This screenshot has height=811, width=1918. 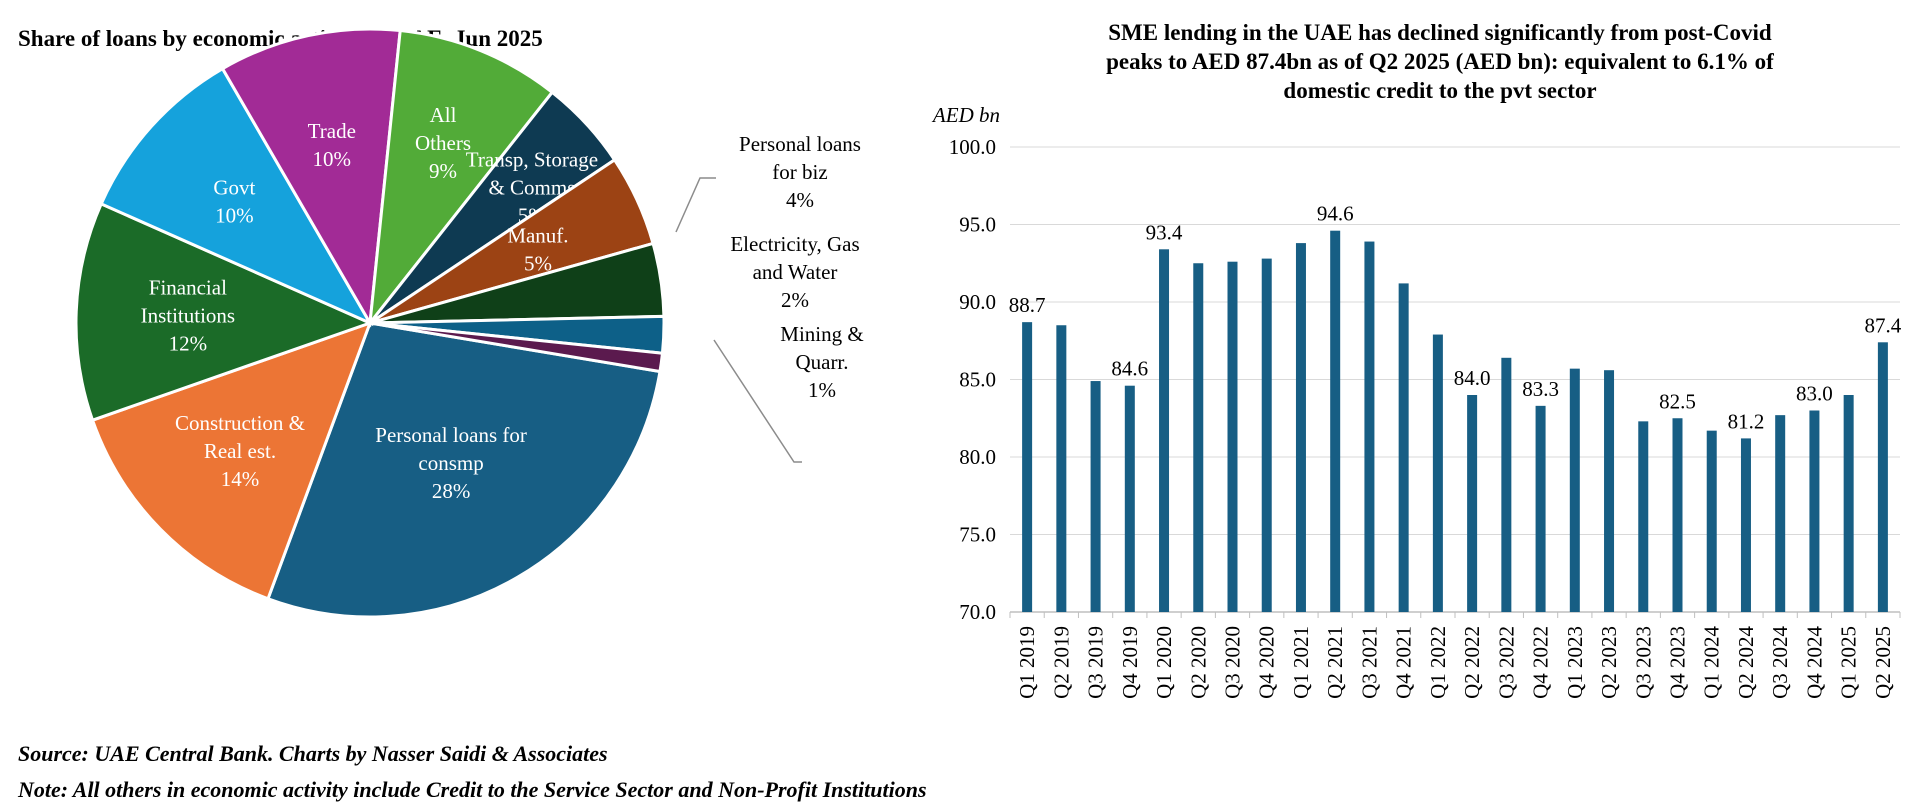 I want to click on data-label-q4-2023: 82.5, so click(x=1677, y=401).